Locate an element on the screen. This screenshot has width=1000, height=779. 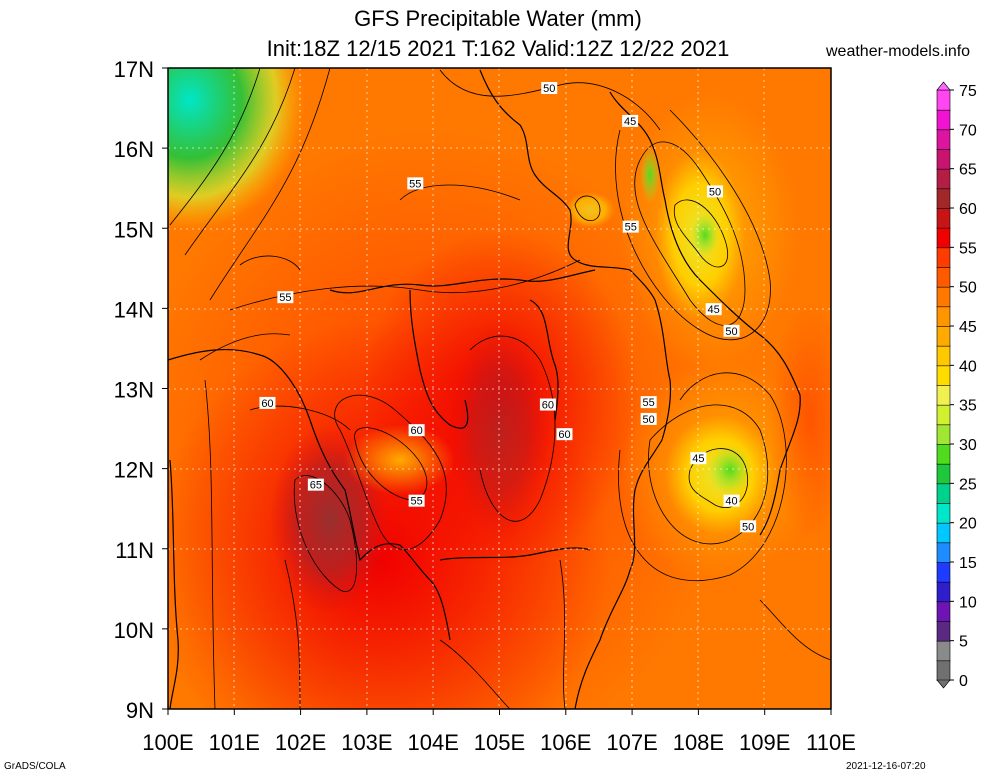
colorbar-label: 15 is located at coordinates (968, 563).